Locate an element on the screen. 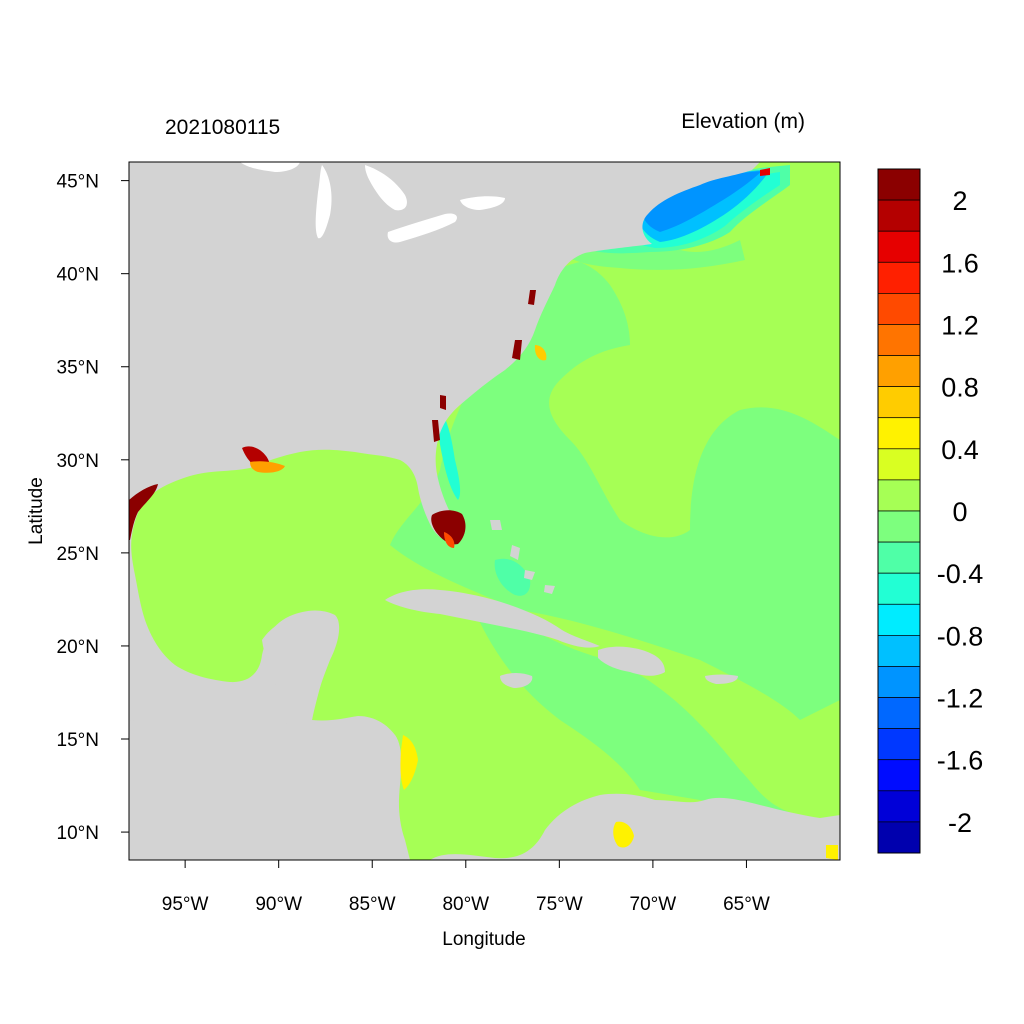 This screenshot has width=1024, height=1024. colorbar-label: 2 is located at coordinates (959, 201).